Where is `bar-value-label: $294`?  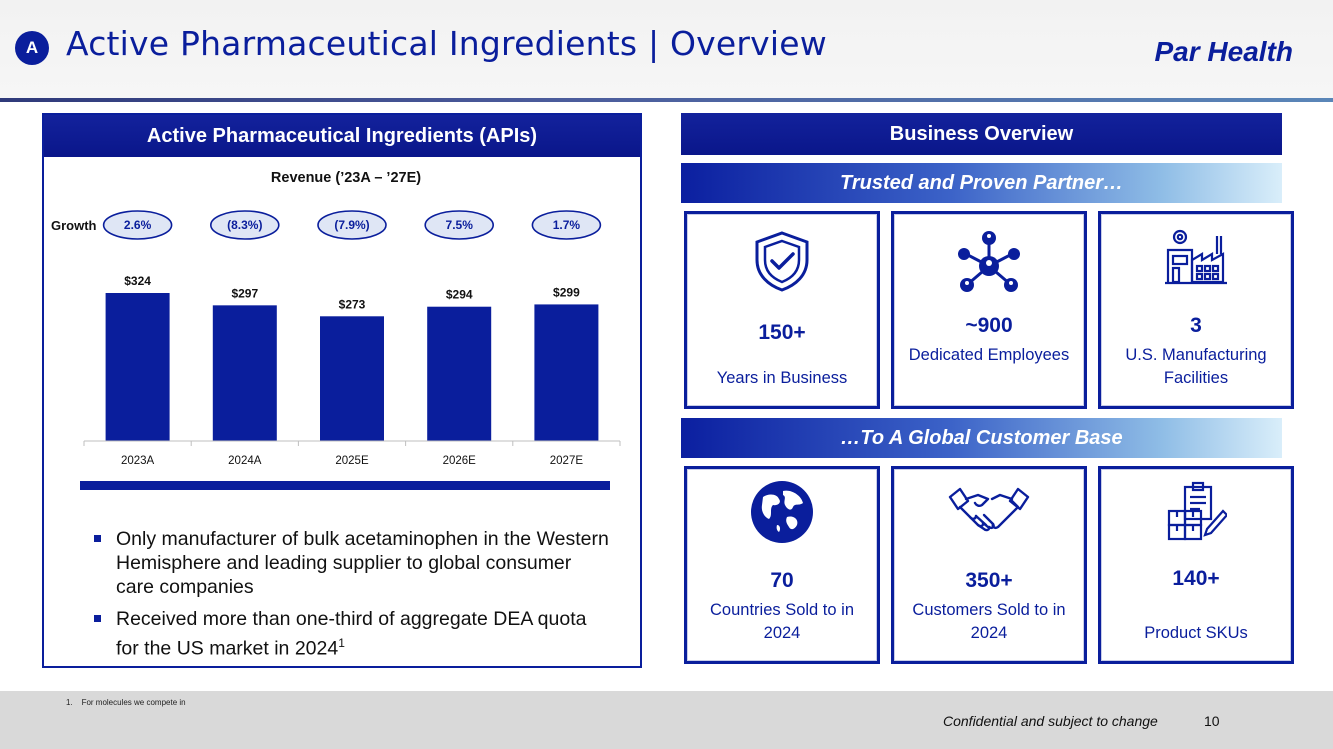 bar-value-label: $294 is located at coordinates (459, 295).